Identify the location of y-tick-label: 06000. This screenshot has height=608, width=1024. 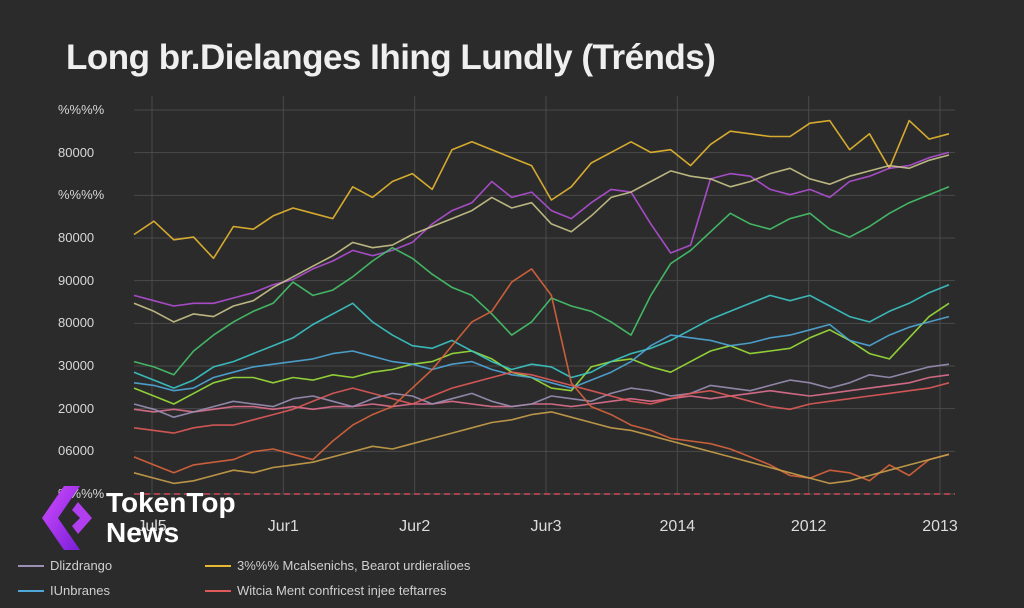
(76, 451).